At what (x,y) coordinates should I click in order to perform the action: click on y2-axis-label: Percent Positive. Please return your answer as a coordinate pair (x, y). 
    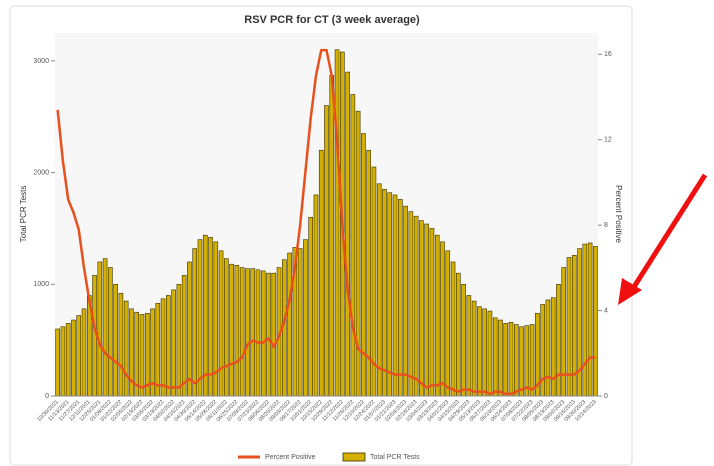
    Looking at the image, I should click on (618, 214).